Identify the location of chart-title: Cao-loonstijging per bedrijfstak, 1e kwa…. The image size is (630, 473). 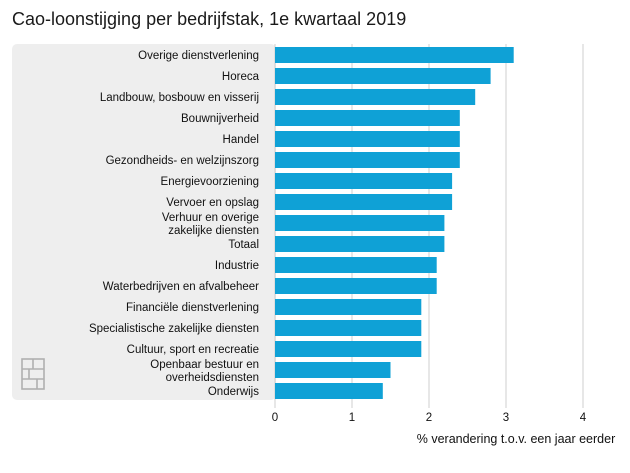
(209, 19).